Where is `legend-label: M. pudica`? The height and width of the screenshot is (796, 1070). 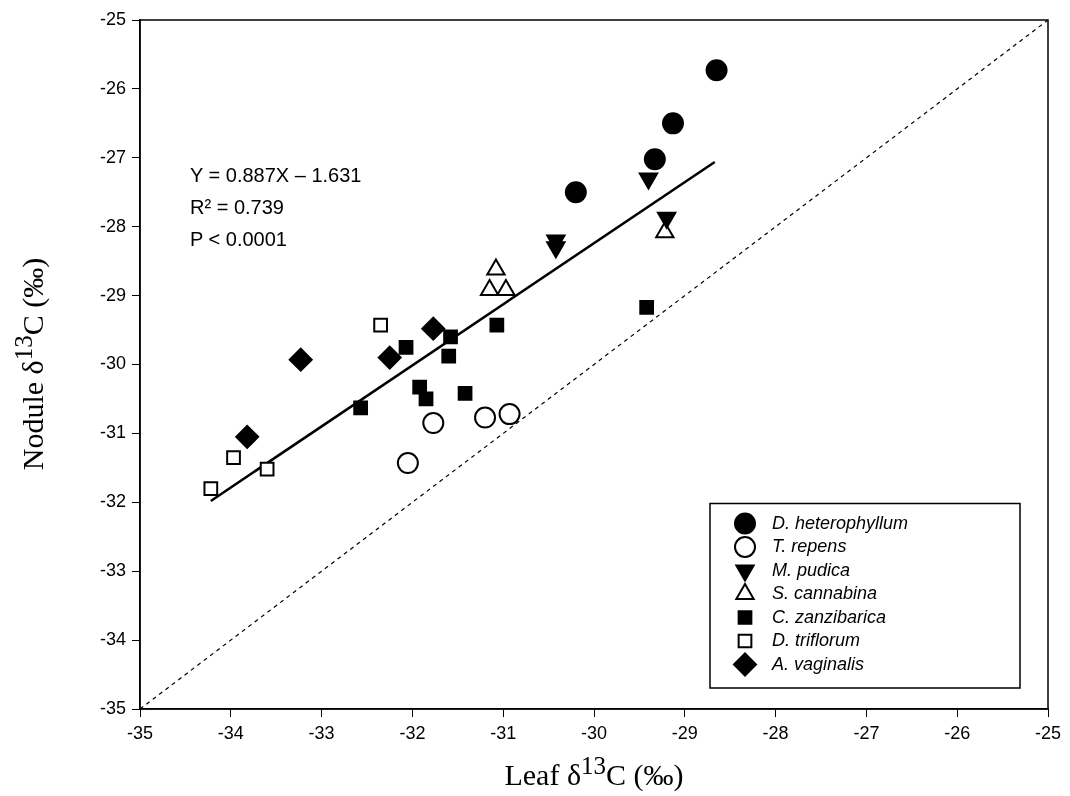
legend-label: M. pudica is located at coordinates (811, 569).